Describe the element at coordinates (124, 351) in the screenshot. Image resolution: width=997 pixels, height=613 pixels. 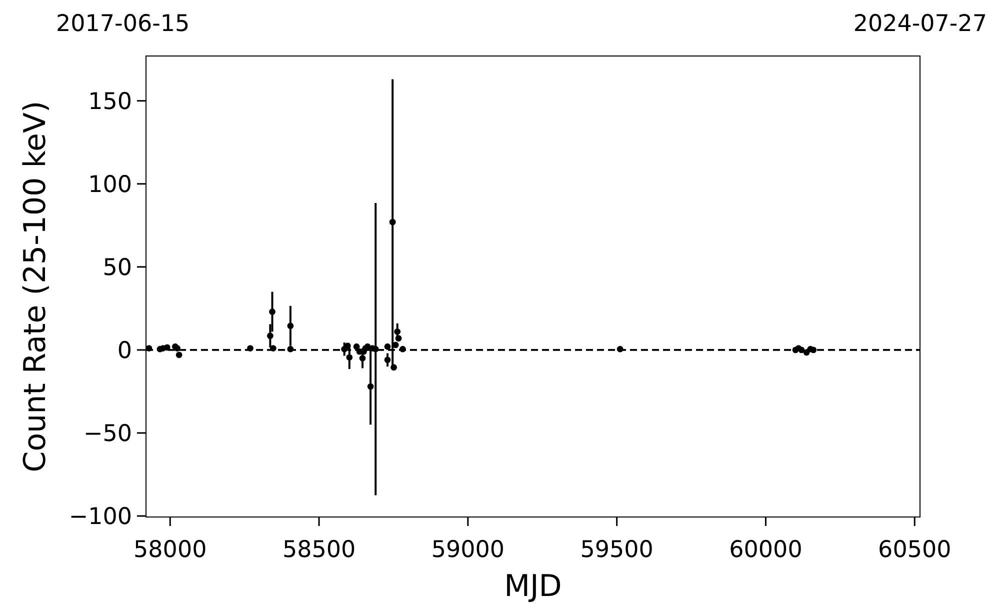
I see `y-tick-label: 0` at that location.